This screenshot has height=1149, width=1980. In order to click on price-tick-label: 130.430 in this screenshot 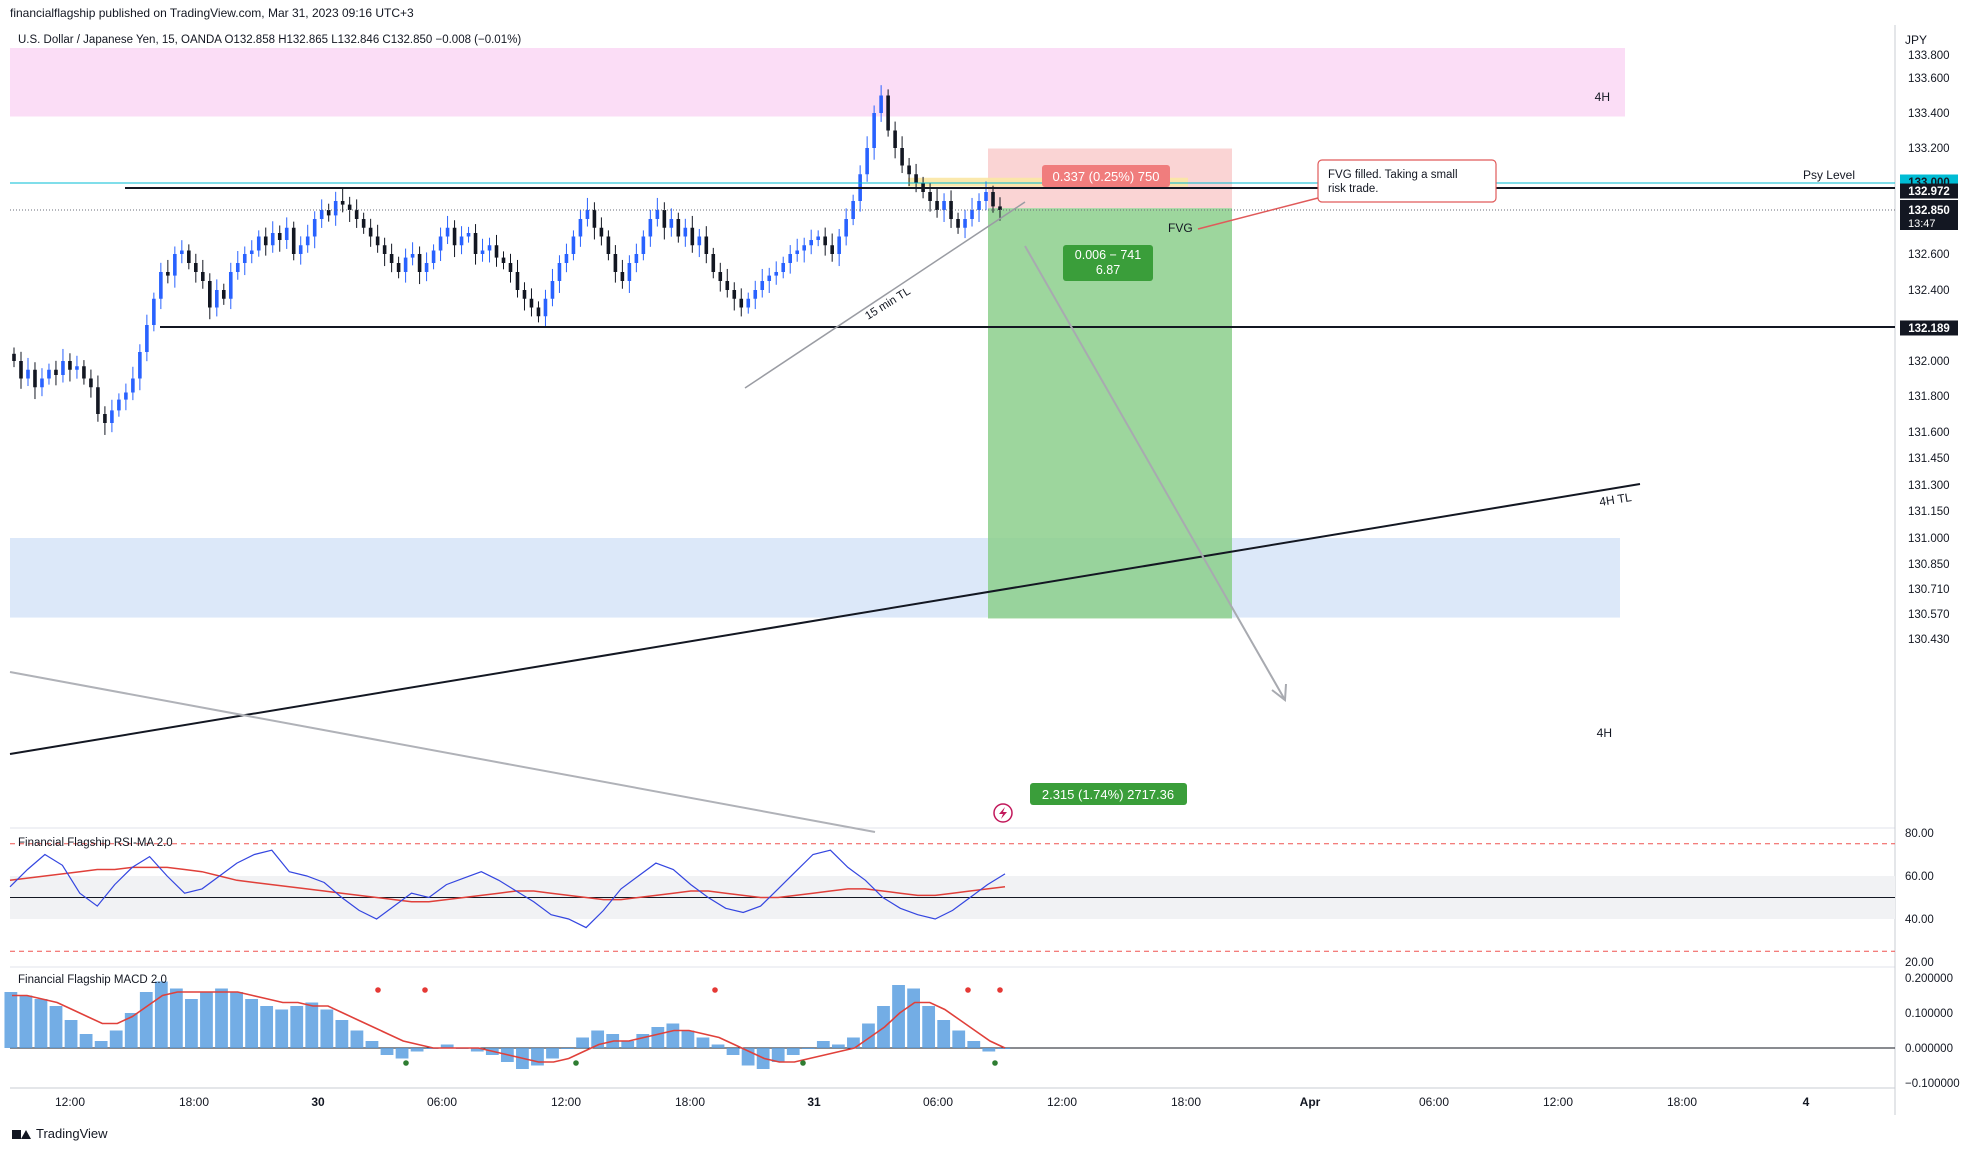, I will do `click(1929, 640)`.